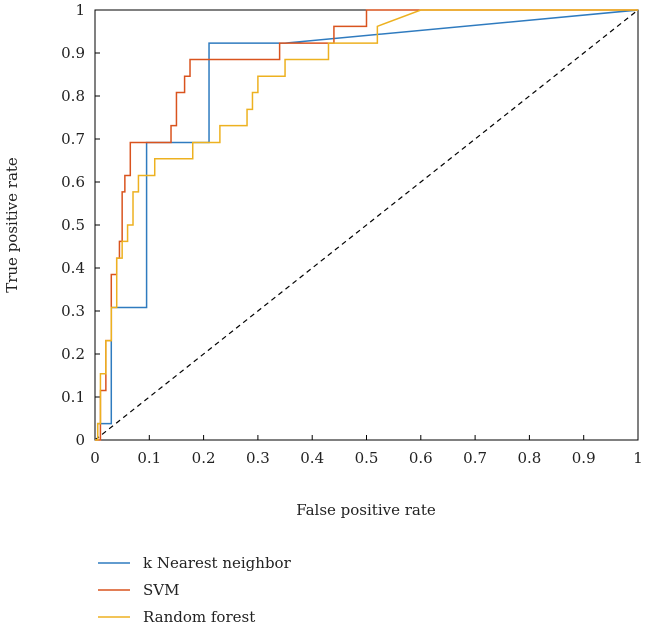  Describe the element at coordinates (73, 225) in the screenshot. I see `y-tick-label: 0.5` at that location.